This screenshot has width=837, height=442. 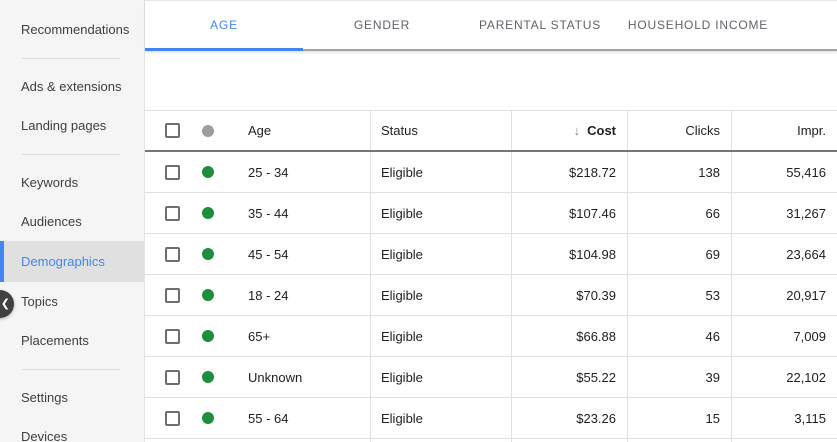 I want to click on clicks-cell: 15, so click(x=680, y=418).